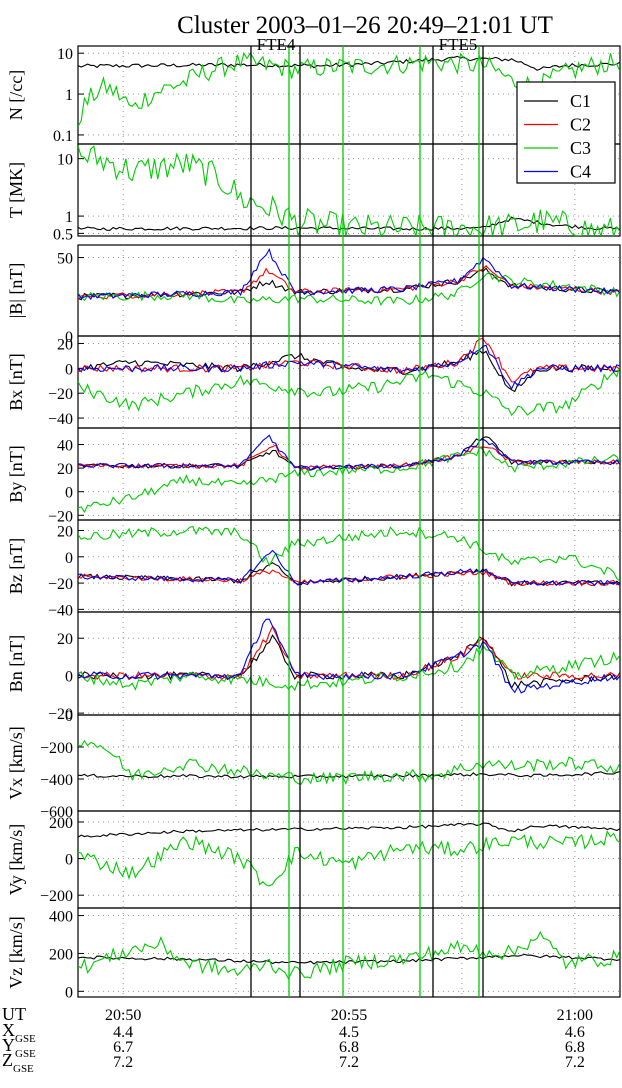 The image size is (622, 1088). I want to click on position-value: 4.6, so click(575, 1032).